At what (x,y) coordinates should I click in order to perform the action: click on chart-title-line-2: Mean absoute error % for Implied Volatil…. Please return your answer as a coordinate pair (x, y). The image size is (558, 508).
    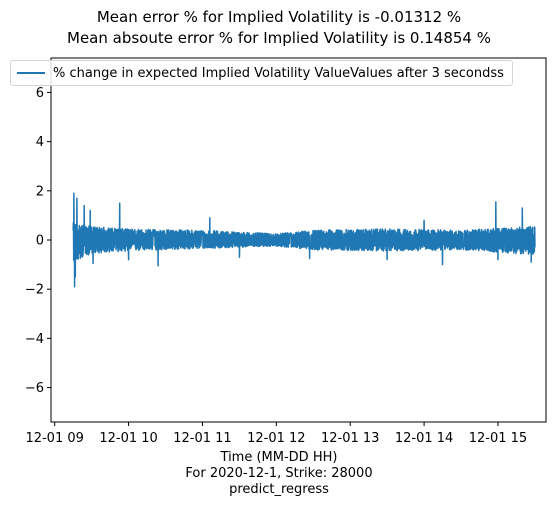
    Looking at the image, I should click on (279, 38).